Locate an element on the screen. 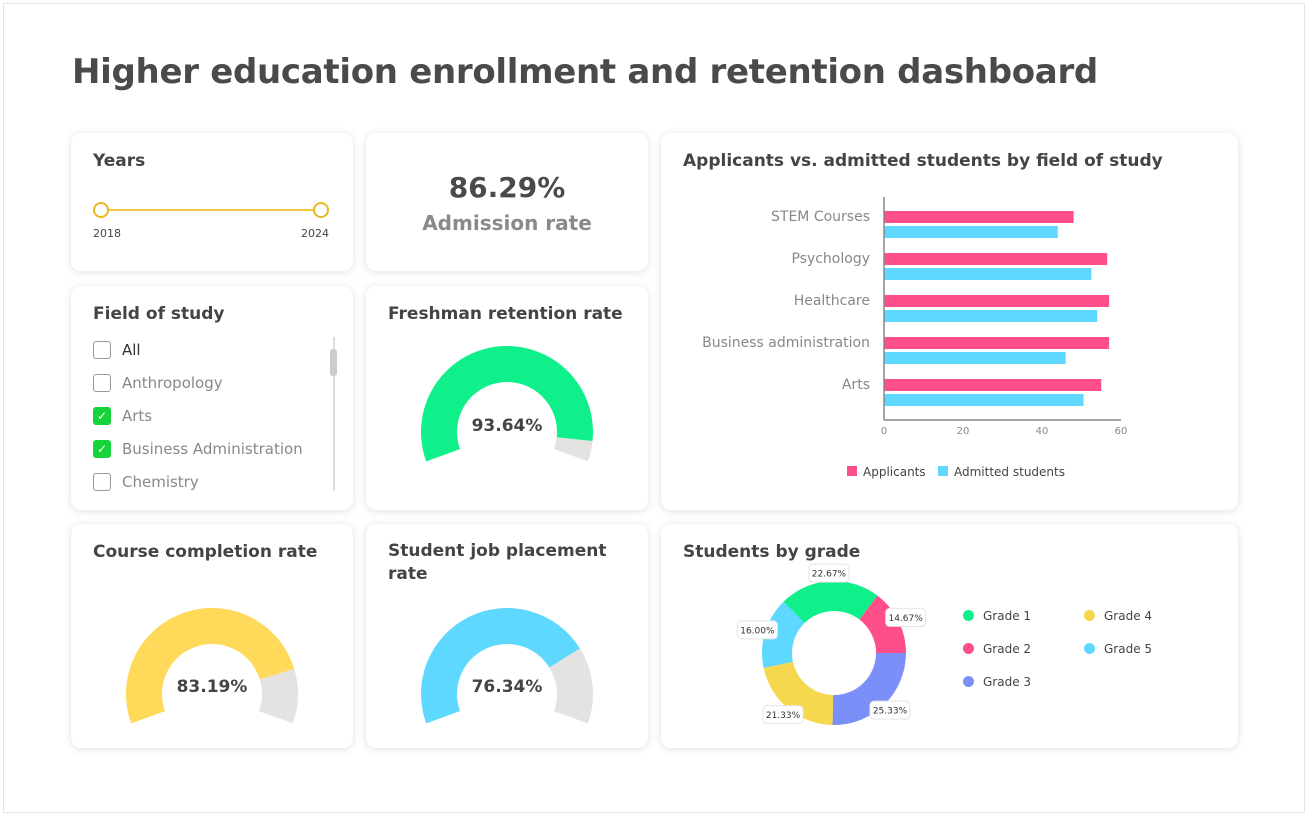 This screenshot has width=1308, height=817. donut-chart: 25.33% 21.33% 16.00% 22.67% 14.67% is located at coordinates (831, 644).